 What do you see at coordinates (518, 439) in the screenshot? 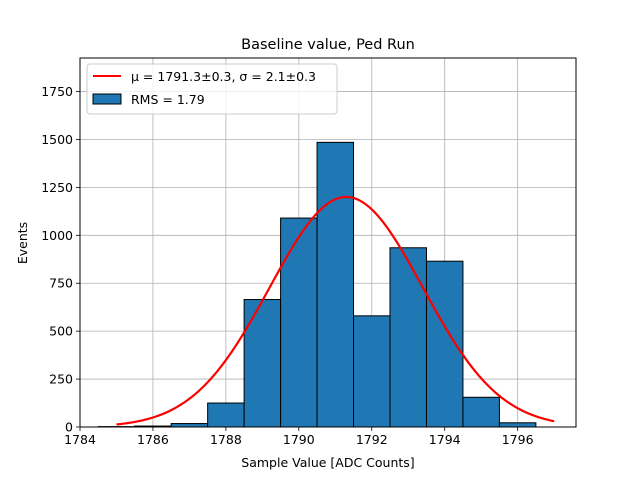
I see `x-tick-label: 1796` at bounding box center [518, 439].